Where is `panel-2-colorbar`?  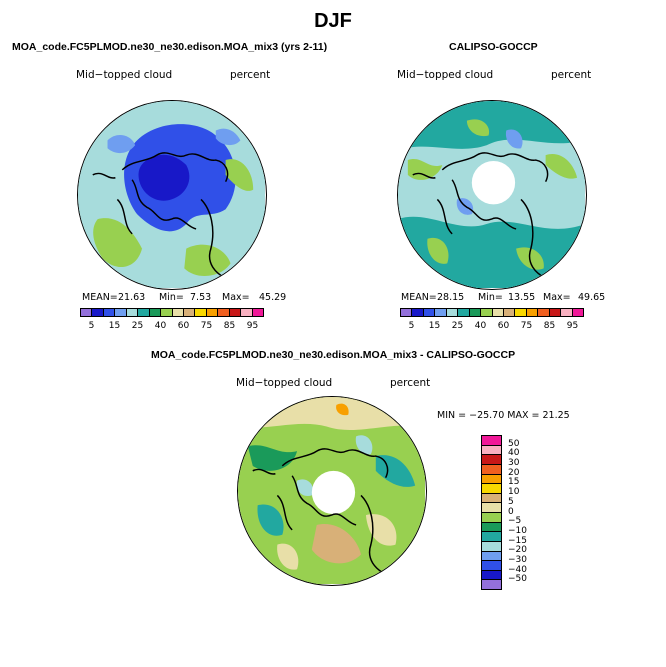 panel-2-colorbar is located at coordinates (492, 312).